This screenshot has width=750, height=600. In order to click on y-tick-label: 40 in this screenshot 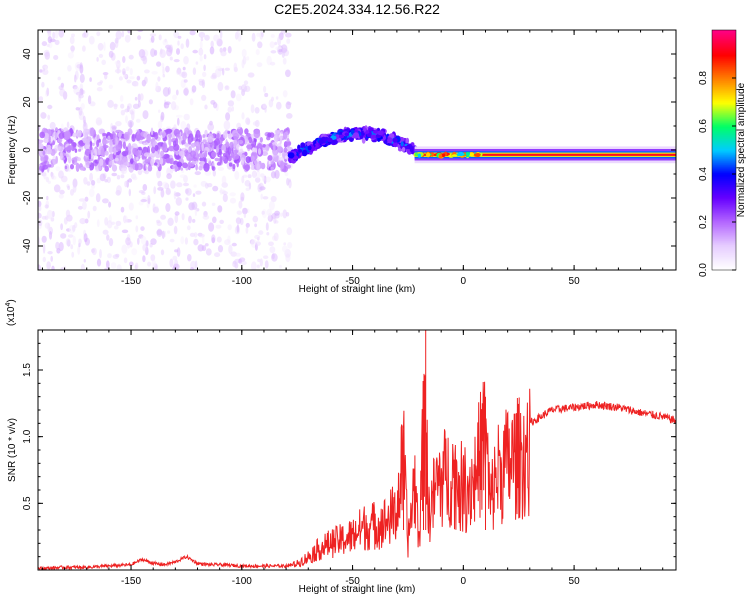, I will do `click(27, 54)`.